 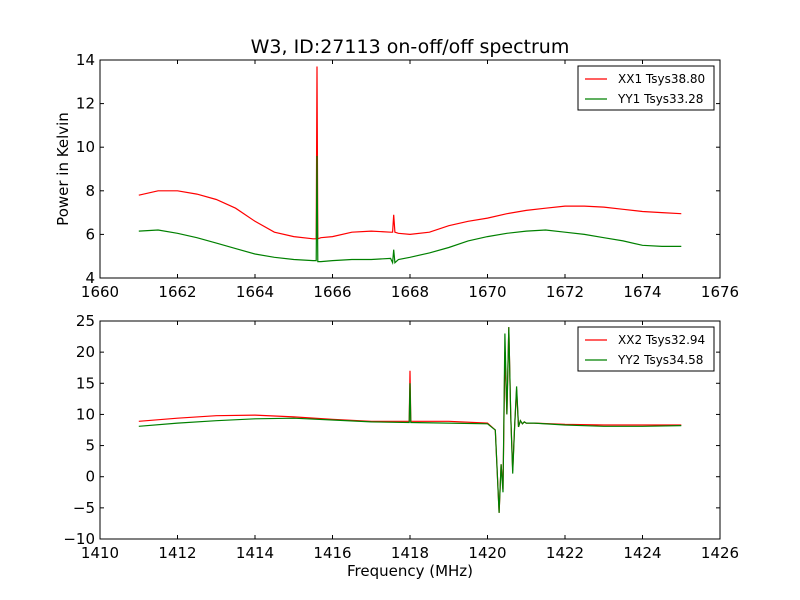 I want to click on top-x-tick-label: 1664, so click(x=255, y=292).